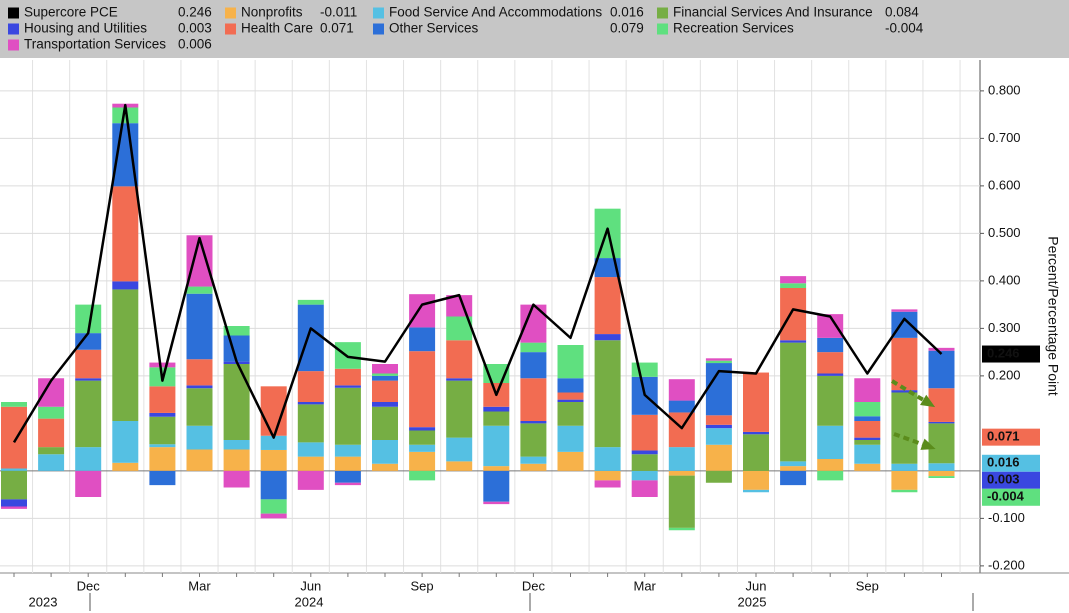 The image size is (1069, 613). Describe the element at coordinates (434, 28) in the screenshot. I see `legend-label: Other Services` at that location.